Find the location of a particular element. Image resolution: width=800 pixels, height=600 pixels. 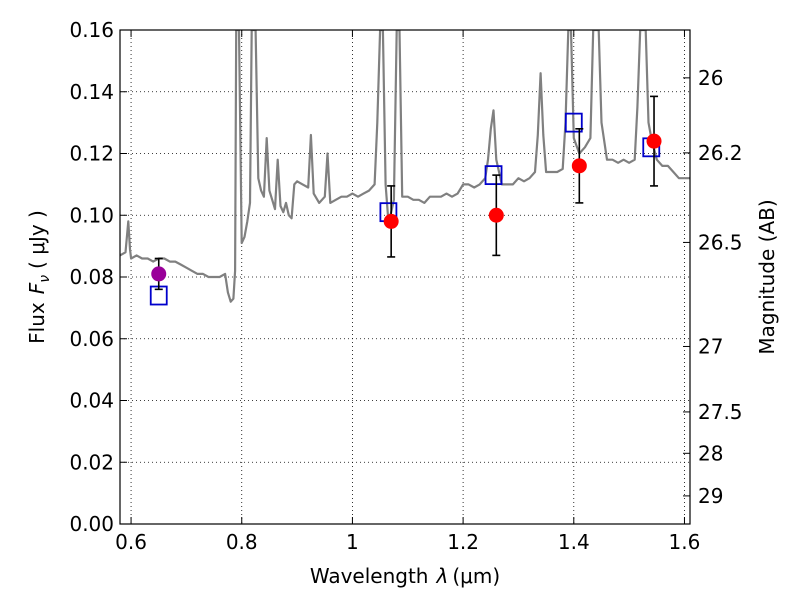

y-tick-label: 0.14 is located at coordinates (91, 92).